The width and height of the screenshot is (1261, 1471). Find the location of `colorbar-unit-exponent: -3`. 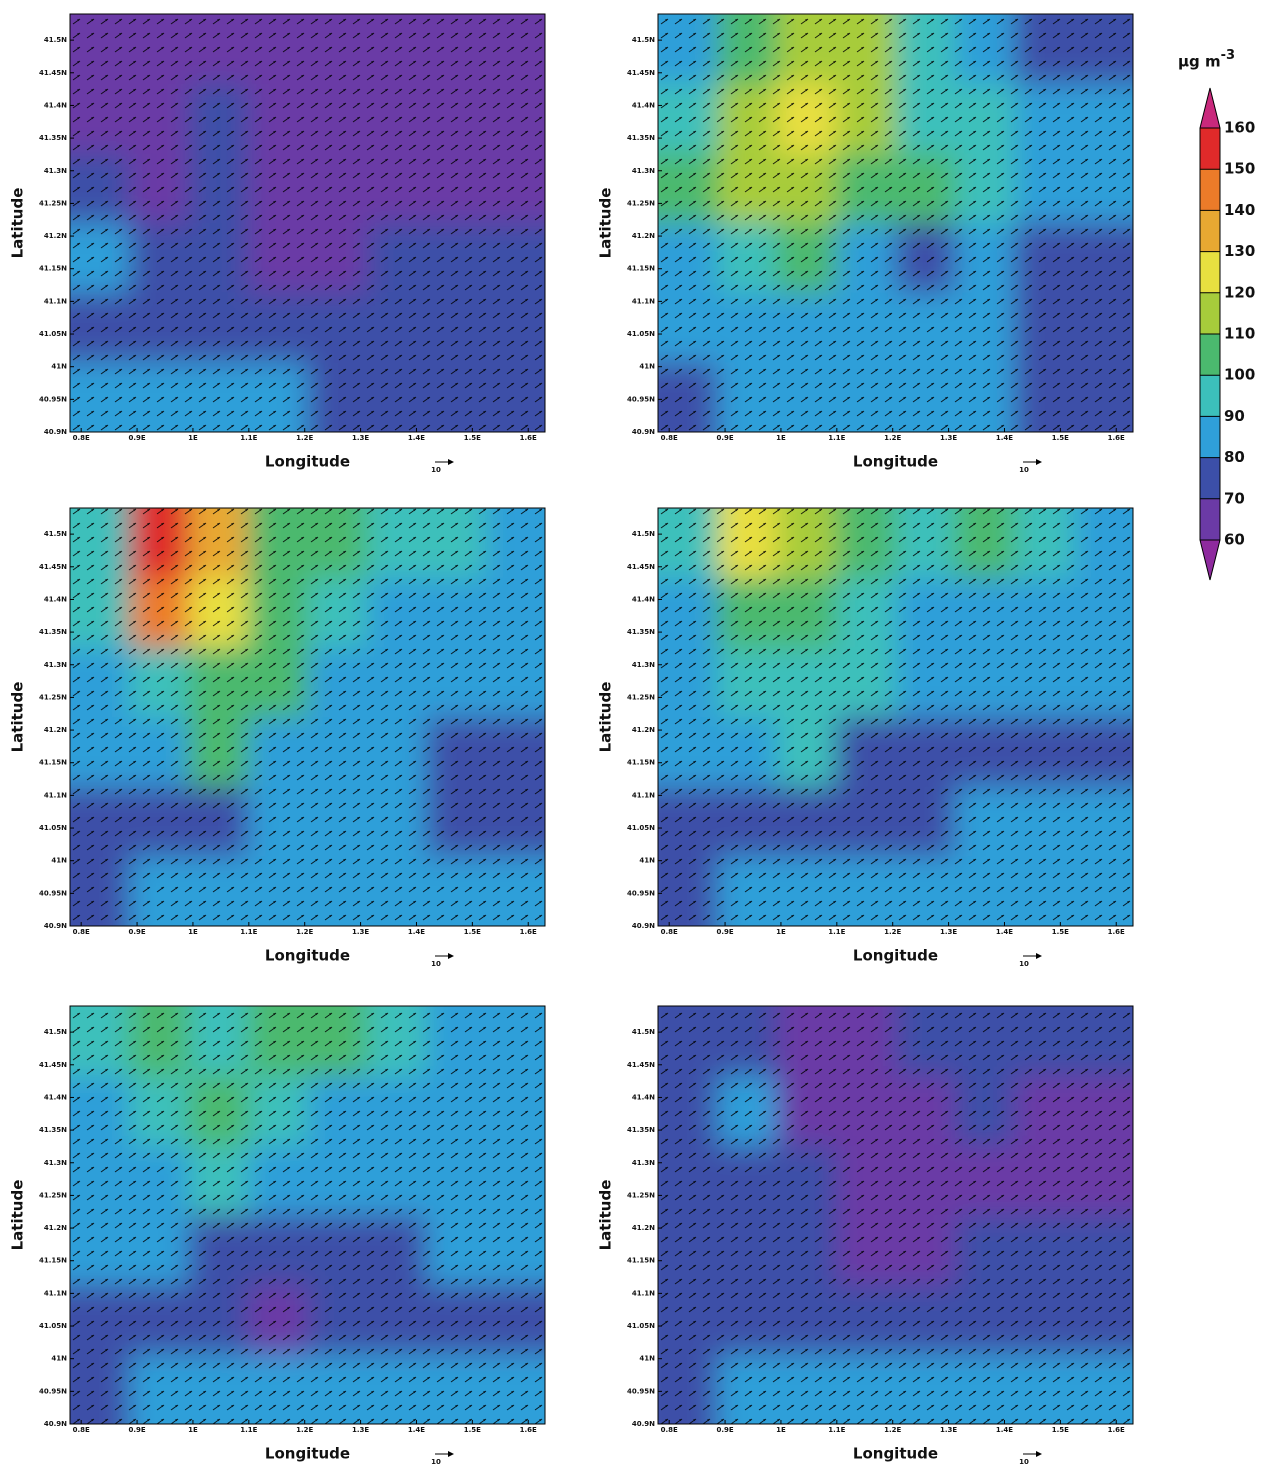

colorbar-unit-exponent: -3 is located at coordinates (1228, 55).